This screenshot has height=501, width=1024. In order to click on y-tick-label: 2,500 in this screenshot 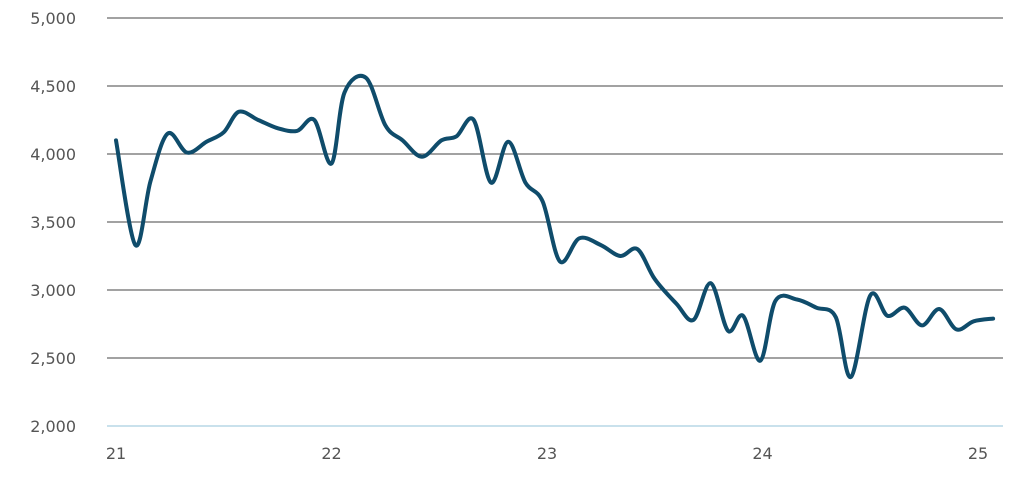, I will do `click(53, 358)`.